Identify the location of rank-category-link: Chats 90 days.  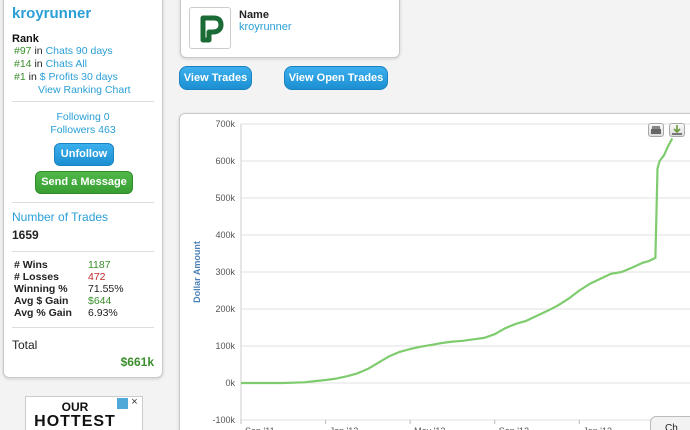
(79, 51).